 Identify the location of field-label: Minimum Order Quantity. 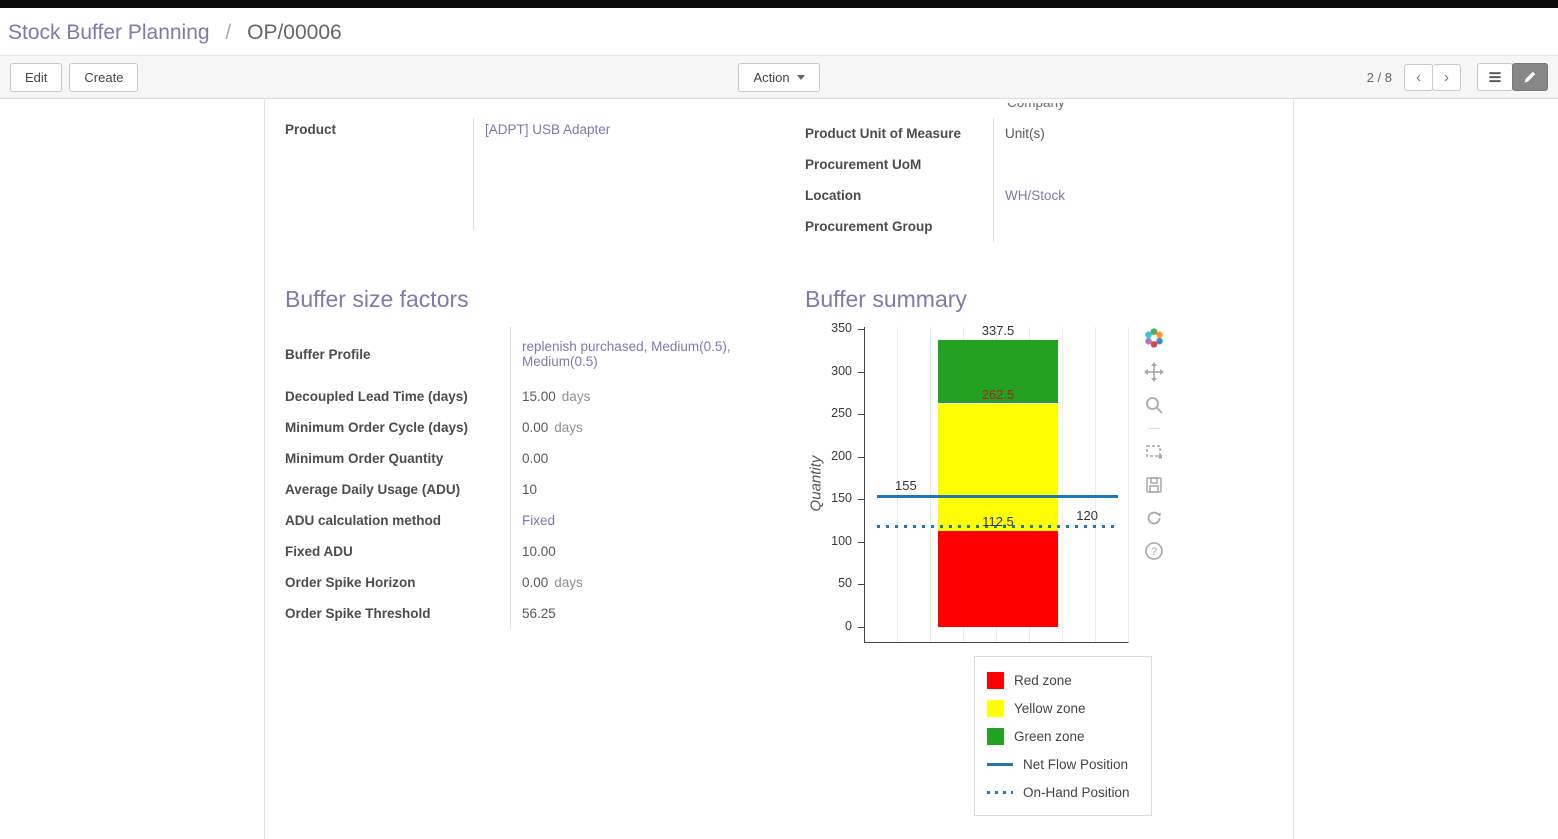
(364, 458).